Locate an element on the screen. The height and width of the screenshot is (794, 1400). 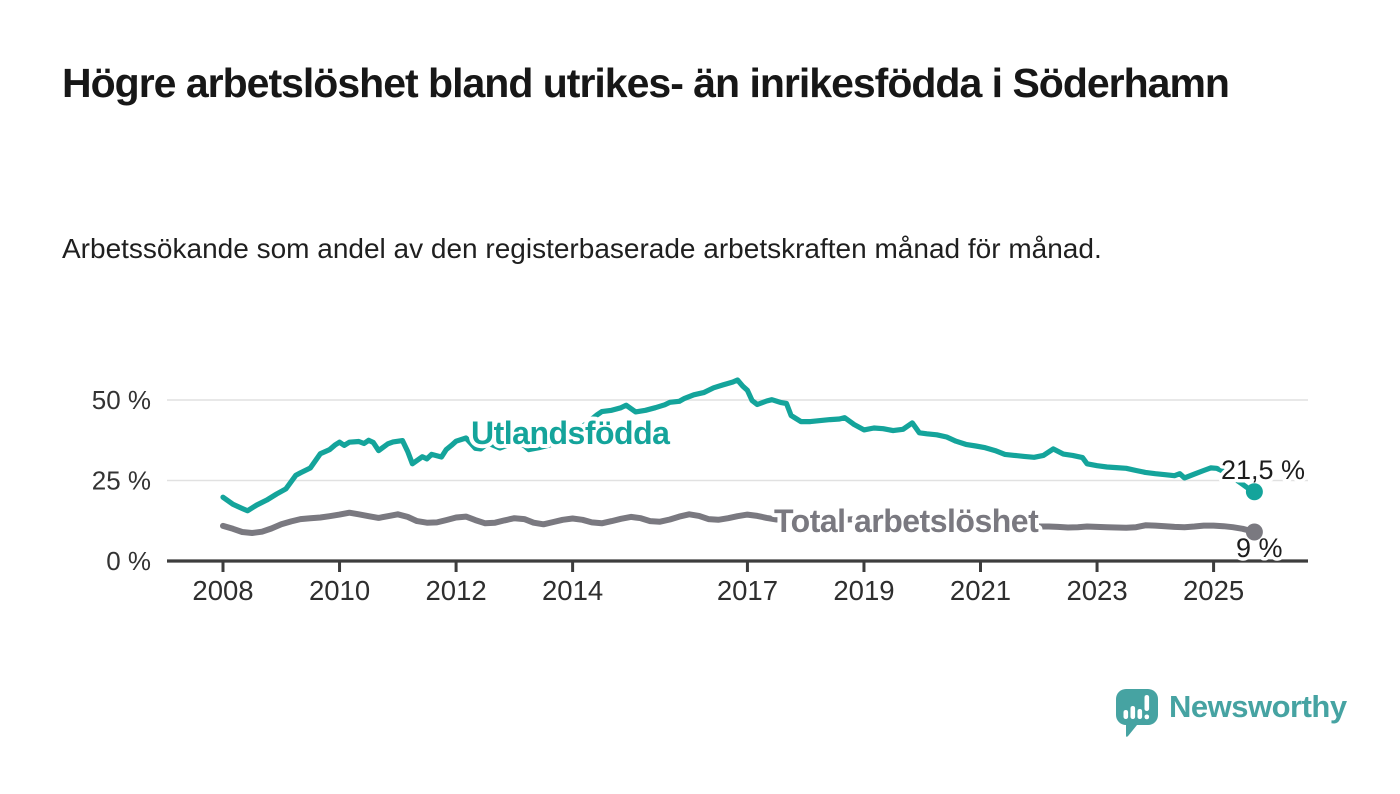
series-label-utlandsfodda: Utlandsfödda is located at coordinates (570, 433).